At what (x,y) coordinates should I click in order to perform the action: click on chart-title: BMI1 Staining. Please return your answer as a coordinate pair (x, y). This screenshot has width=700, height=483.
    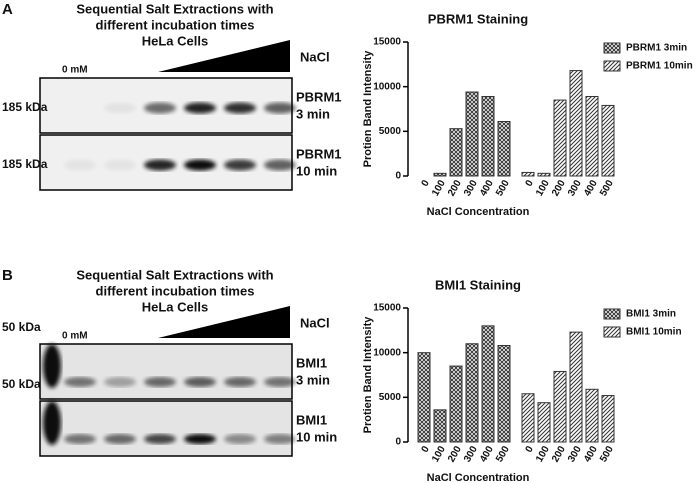
    Looking at the image, I should click on (478, 284).